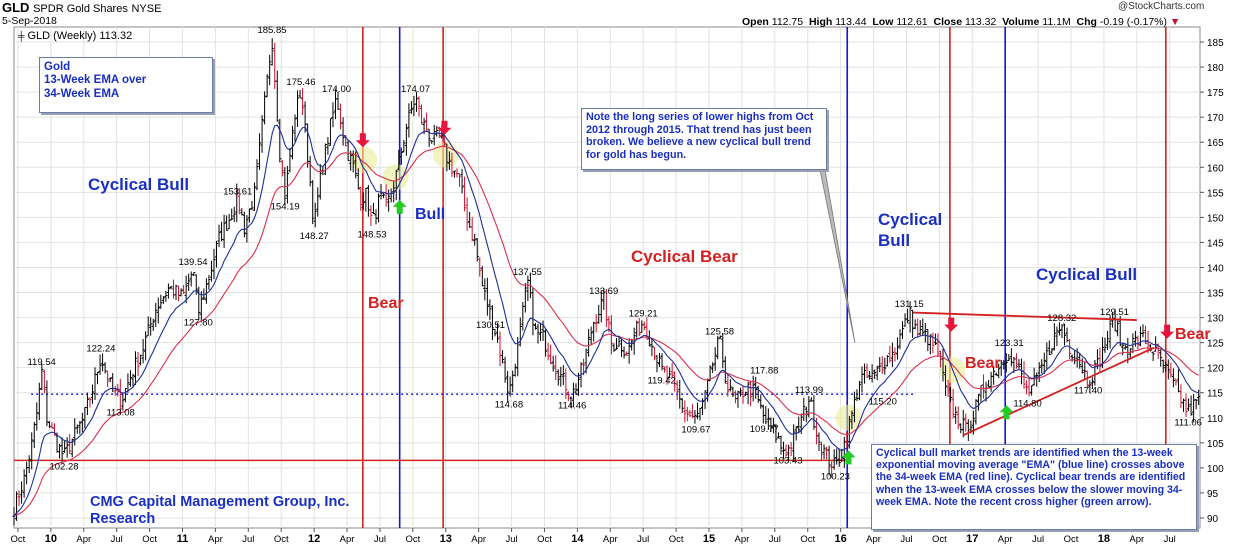 The image size is (1240, 546). What do you see at coordinates (464, 427) in the screenshot?
I see `reference-lines` at bounding box center [464, 427].